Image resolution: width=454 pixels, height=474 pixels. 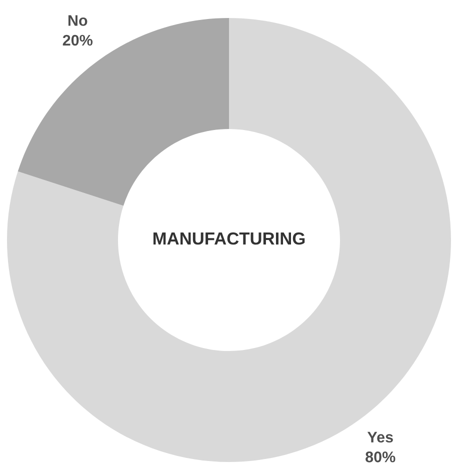 What do you see at coordinates (78, 20) in the screenshot?
I see `slice-label: No` at bounding box center [78, 20].